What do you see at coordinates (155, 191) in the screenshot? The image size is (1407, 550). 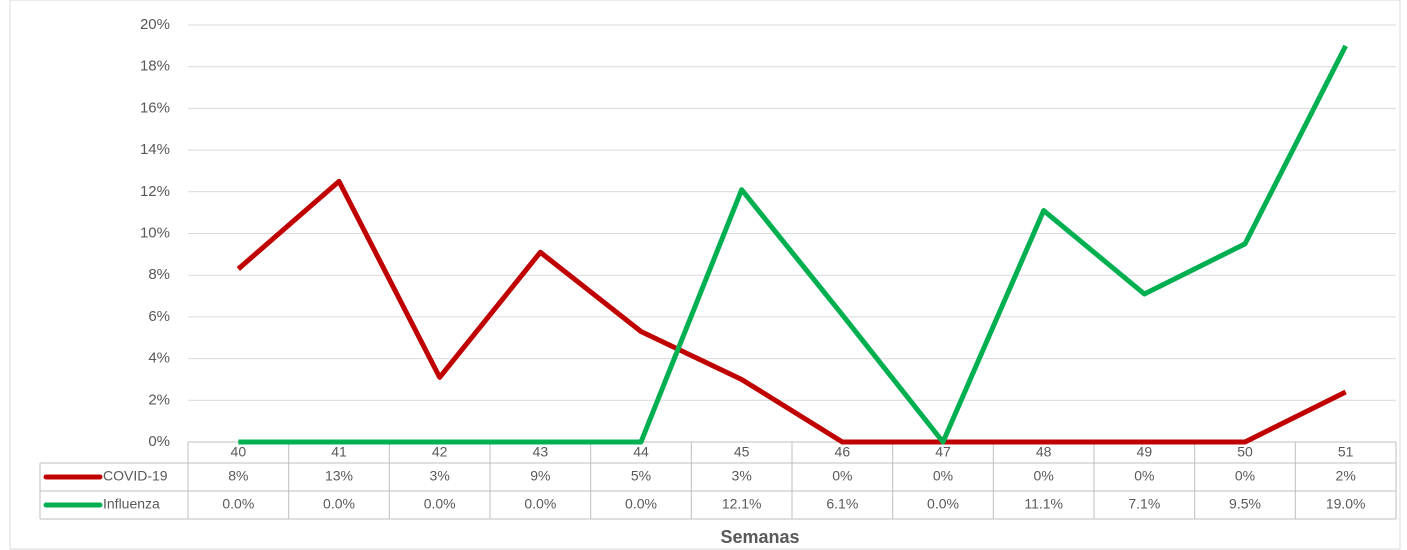 I see `y-tick-label: 12%` at bounding box center [155, 191].